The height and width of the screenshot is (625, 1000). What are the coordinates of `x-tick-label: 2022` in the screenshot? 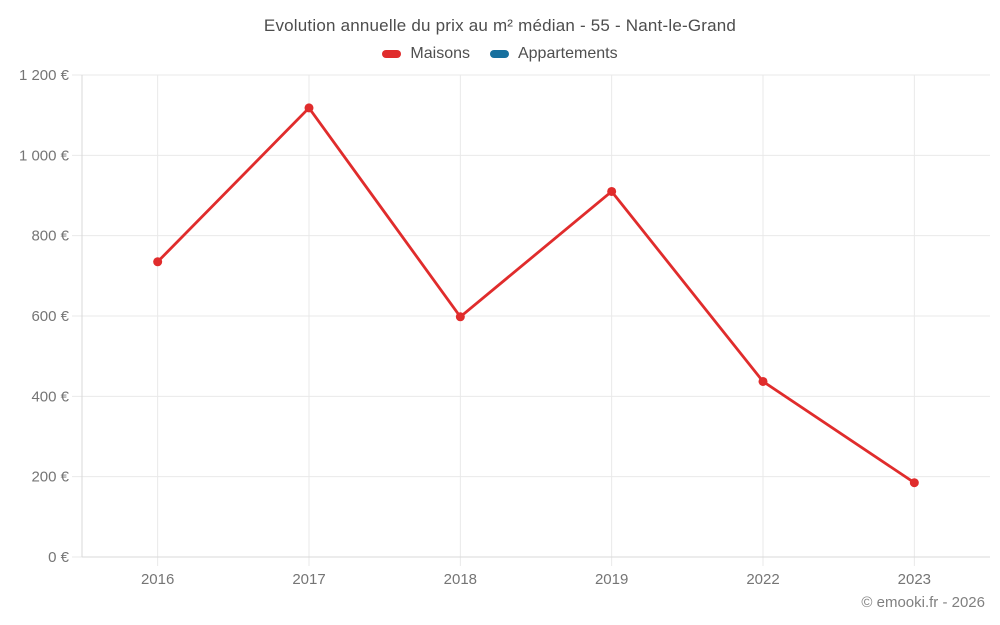 It's located at (762, 579).